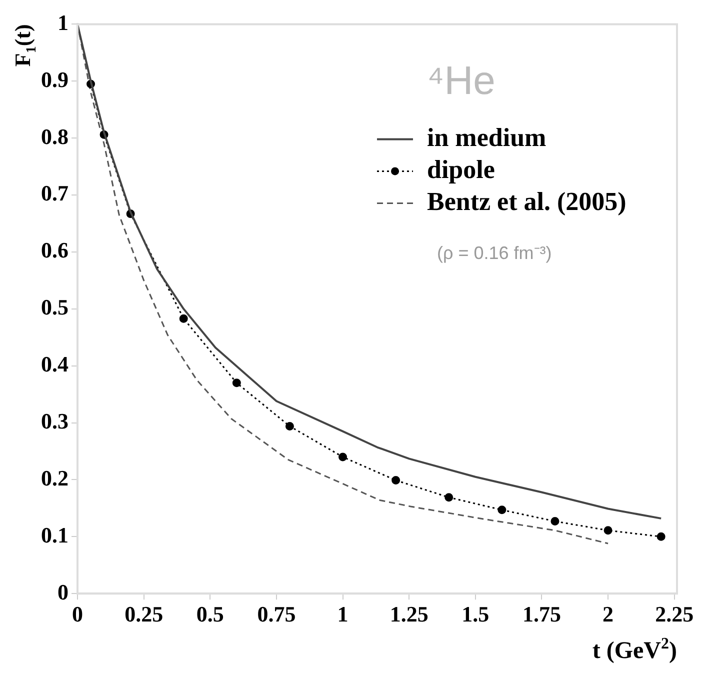  What do you see at coordinates (276, 613) in the screenshot?
I see `x-tick-label: 0.75` at bounding box center [276, 613].